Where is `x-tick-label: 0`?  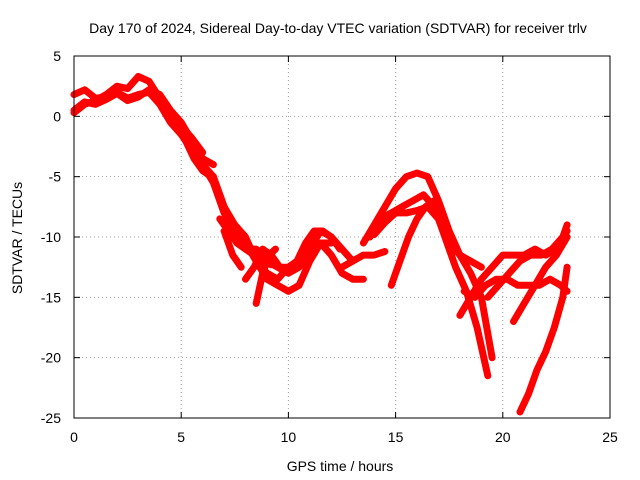
x-tick-label: 0 is located at coordinates (74, 437).